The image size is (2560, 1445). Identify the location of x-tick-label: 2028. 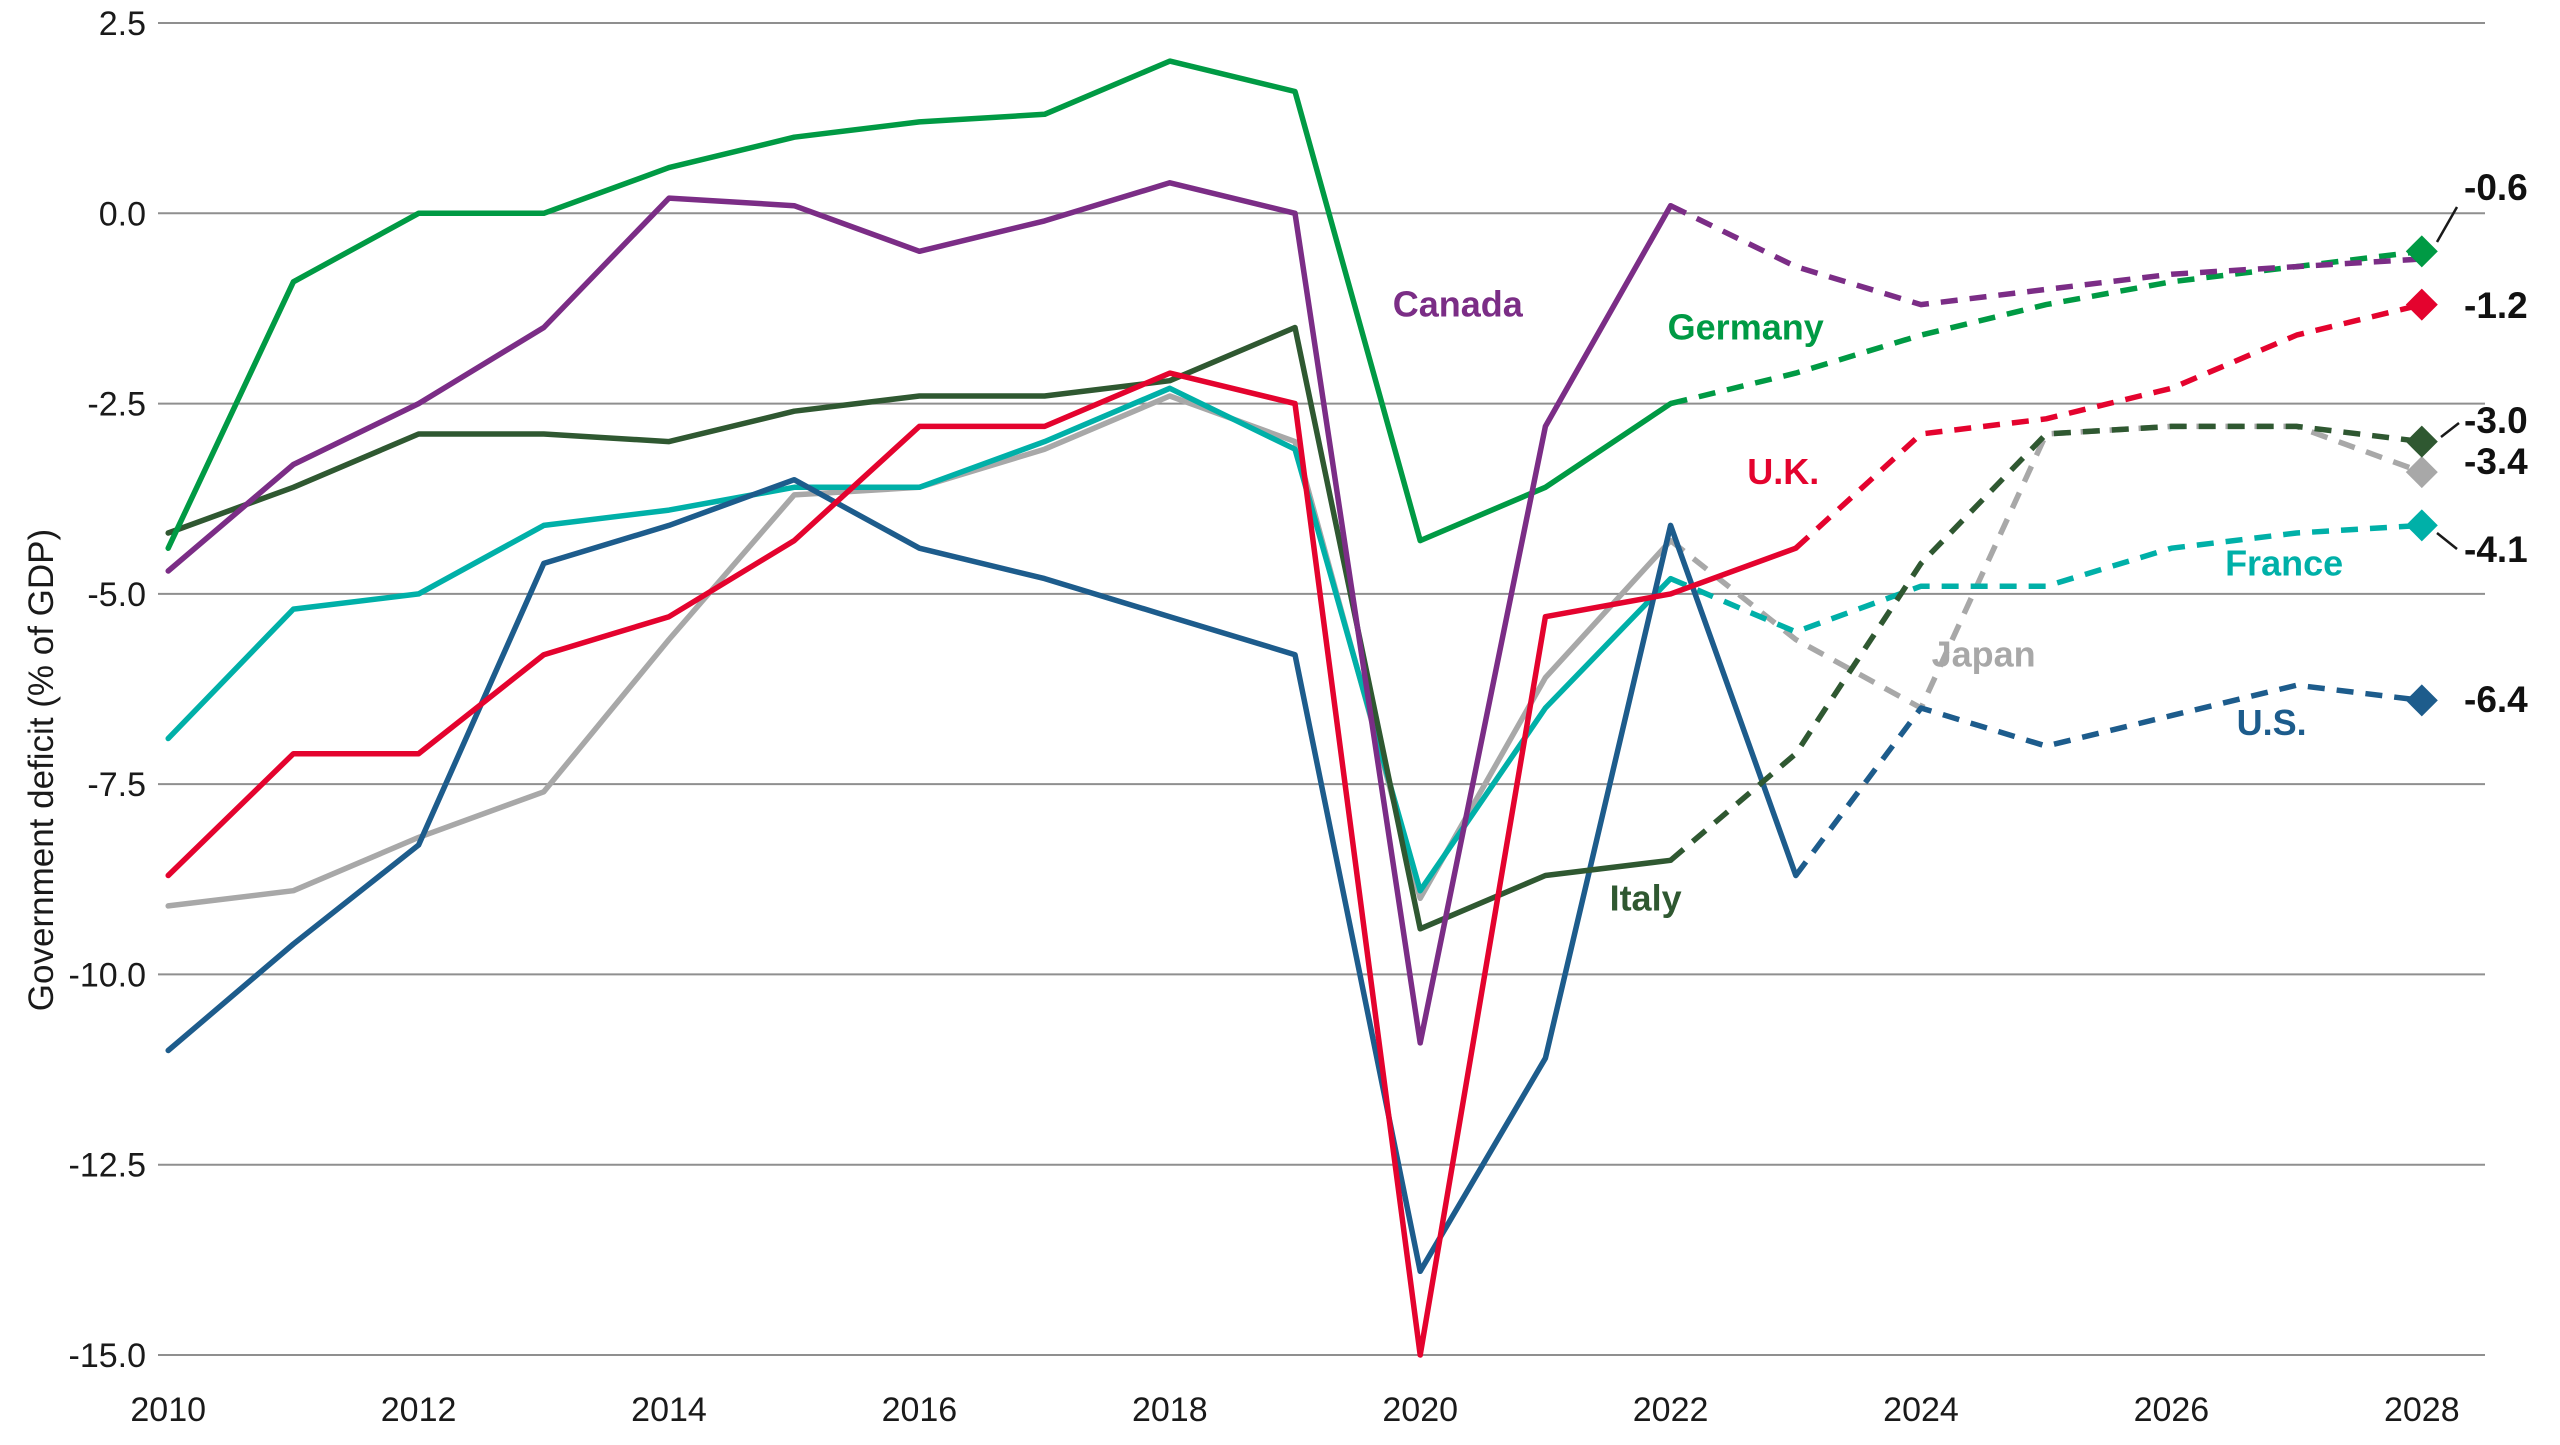
(2422, 1410).